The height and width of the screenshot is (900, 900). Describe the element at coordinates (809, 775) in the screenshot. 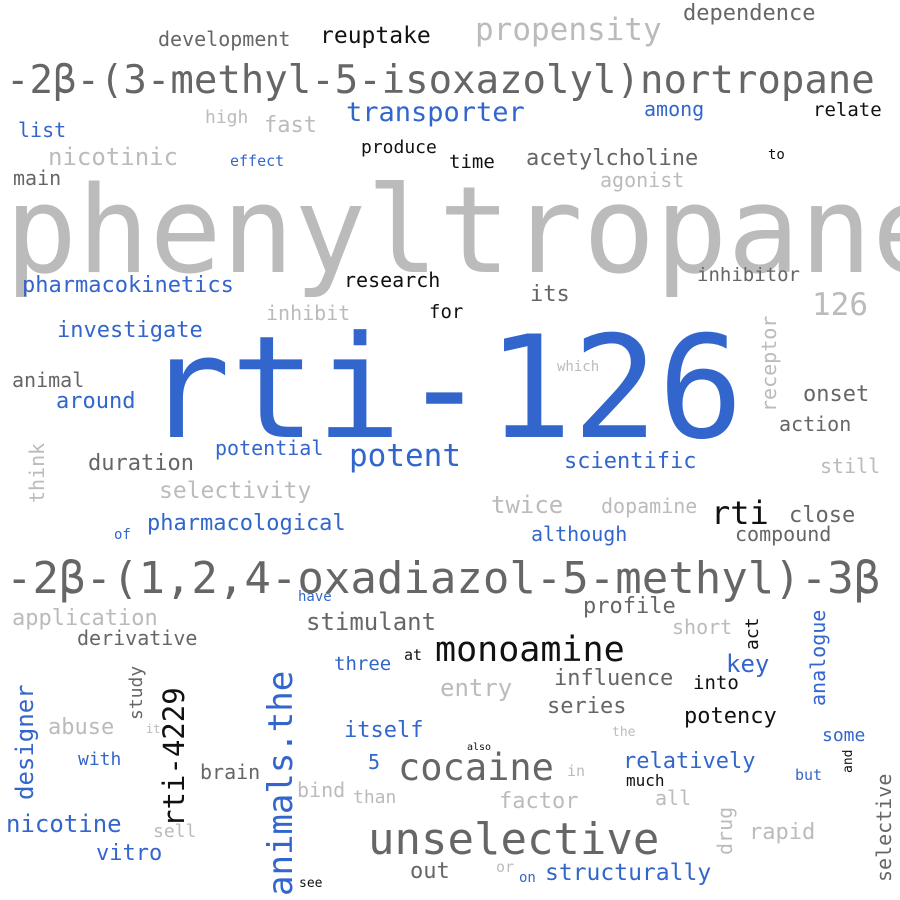

I see `word: but` at that location.